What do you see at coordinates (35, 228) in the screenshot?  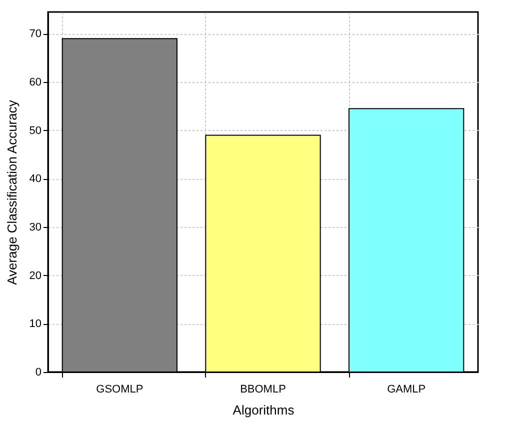 I see `y-tick-label: 30` at bounding box center [35, 228].